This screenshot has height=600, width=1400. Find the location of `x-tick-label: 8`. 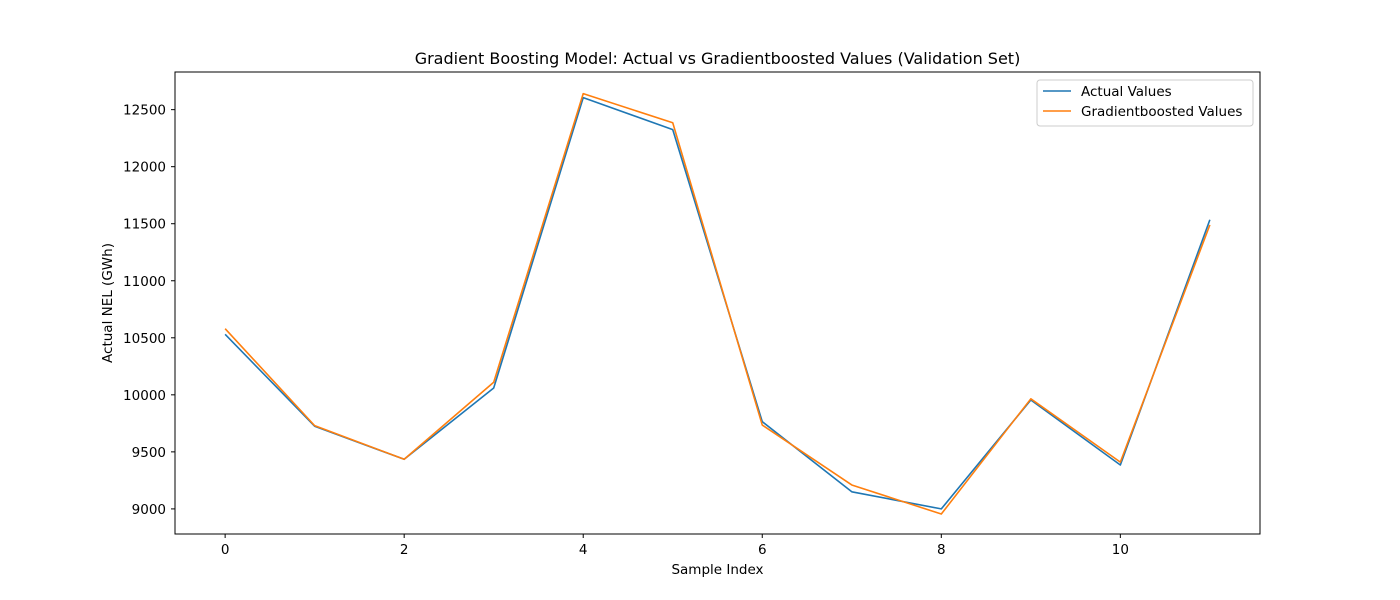

x-tick-label: 8 is located at coordinates (941, 550).